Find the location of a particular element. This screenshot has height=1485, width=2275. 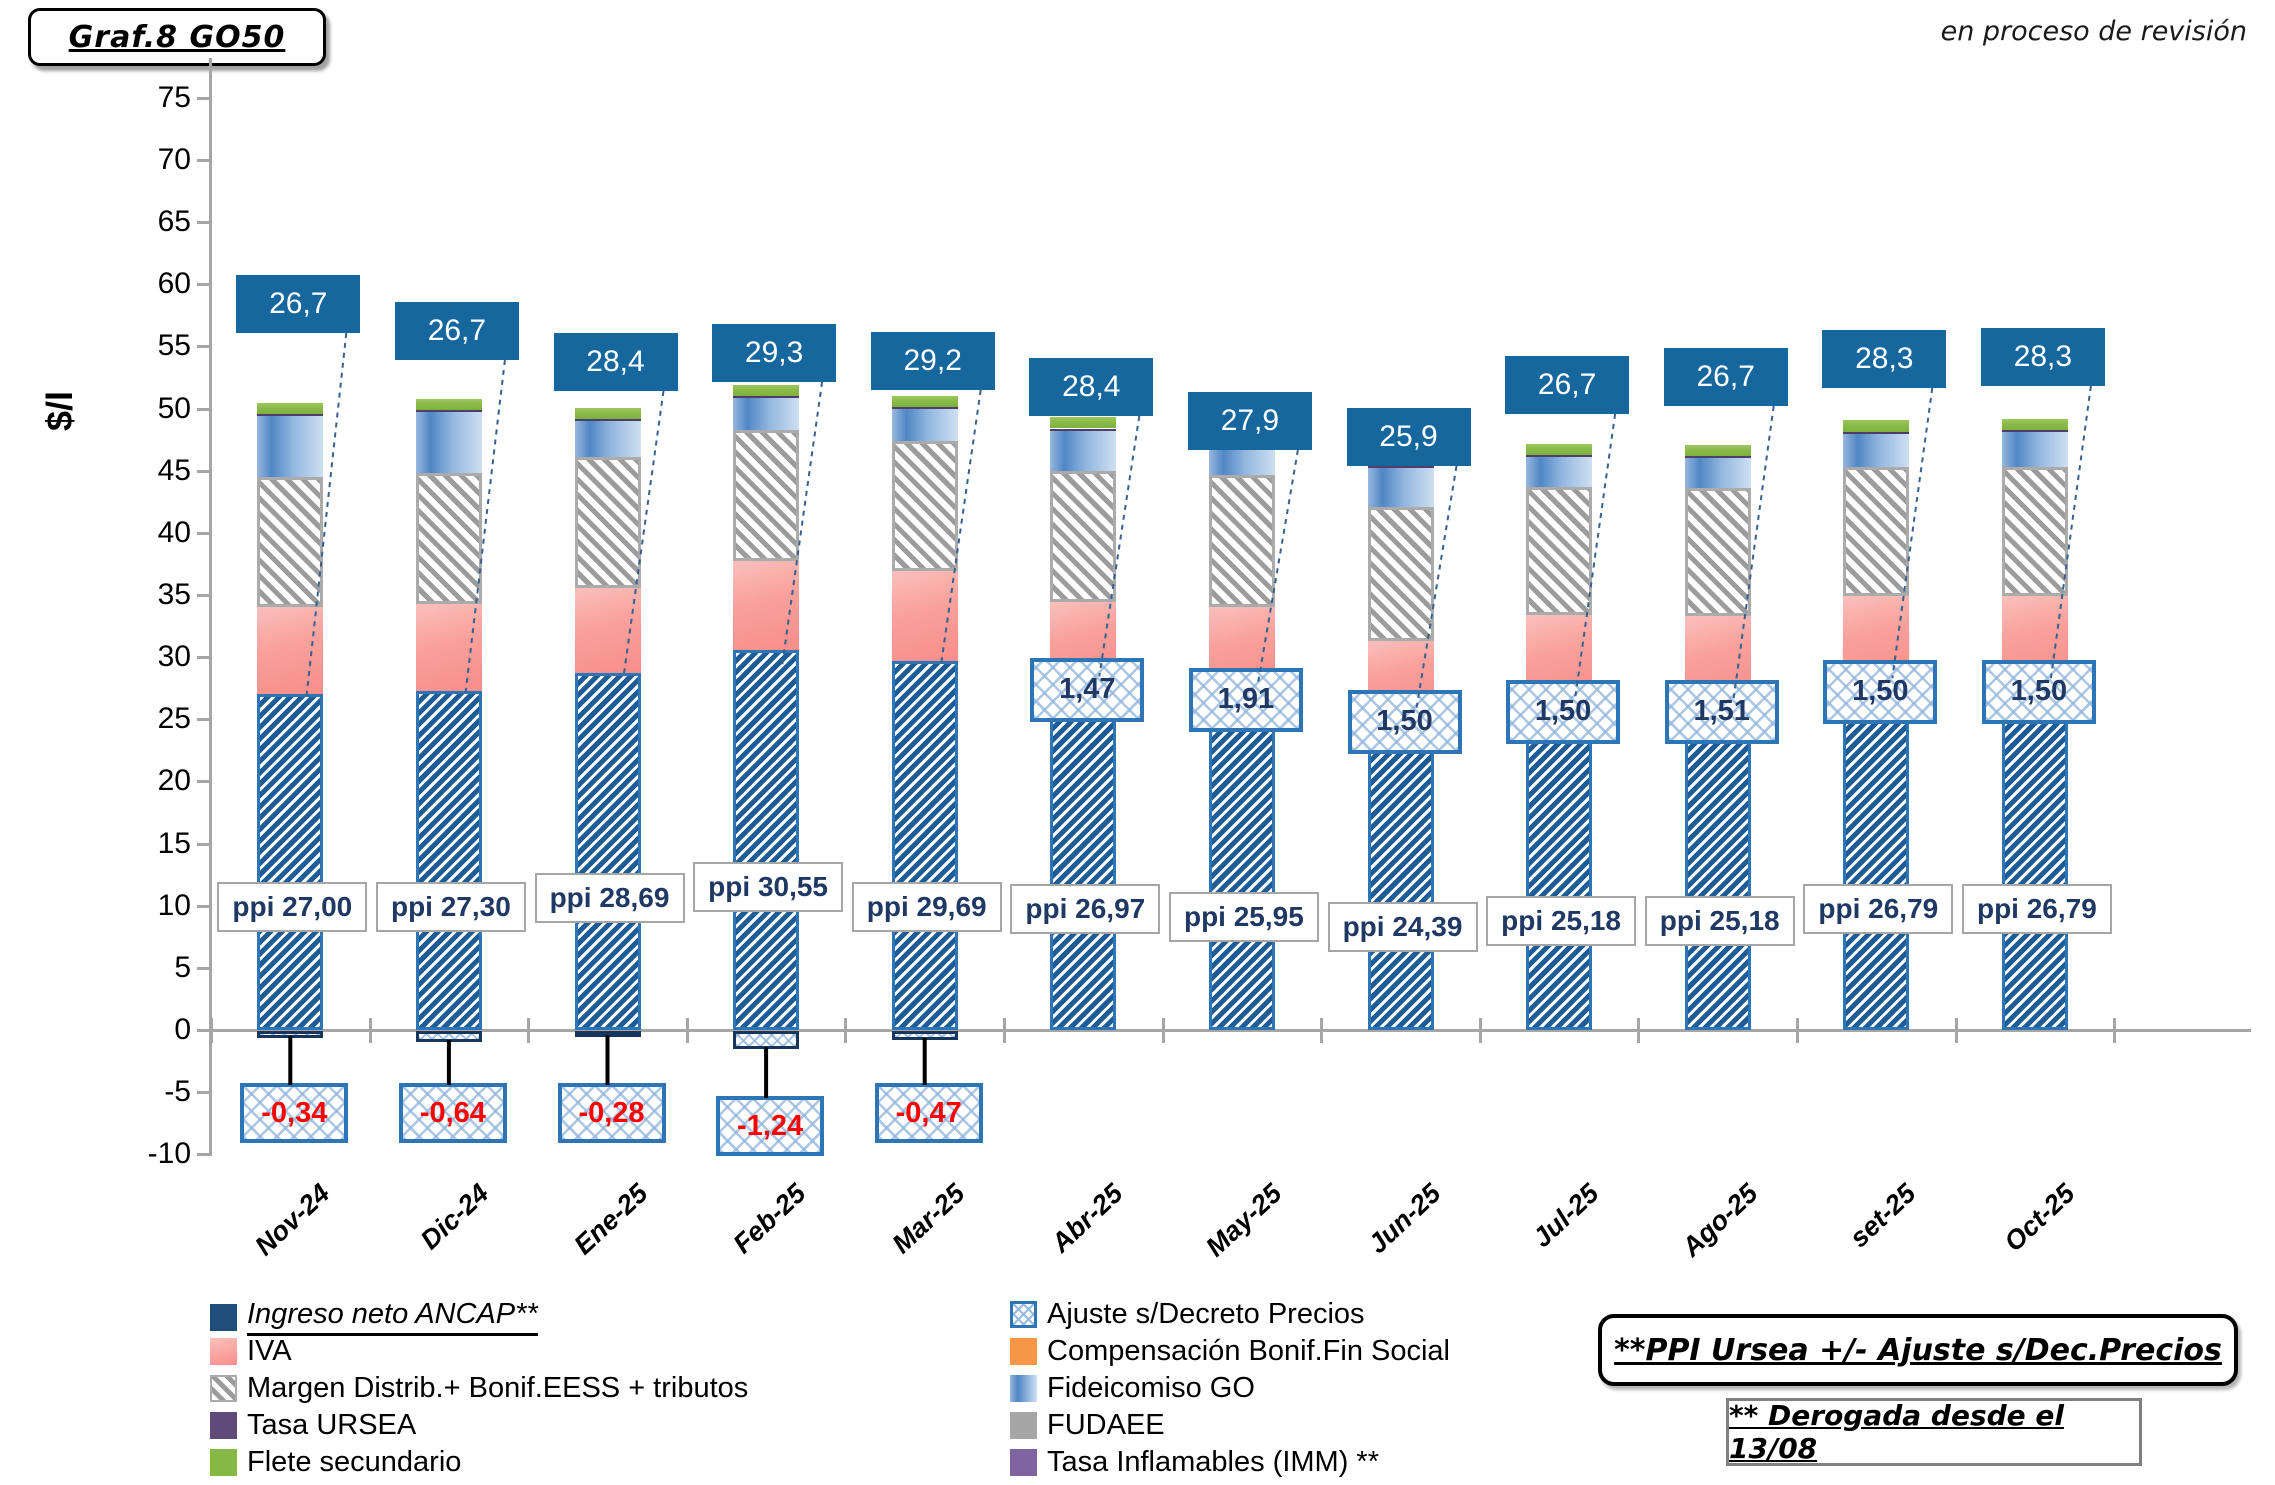

y-tick-label: 15 is located at coordinates (174, 843).